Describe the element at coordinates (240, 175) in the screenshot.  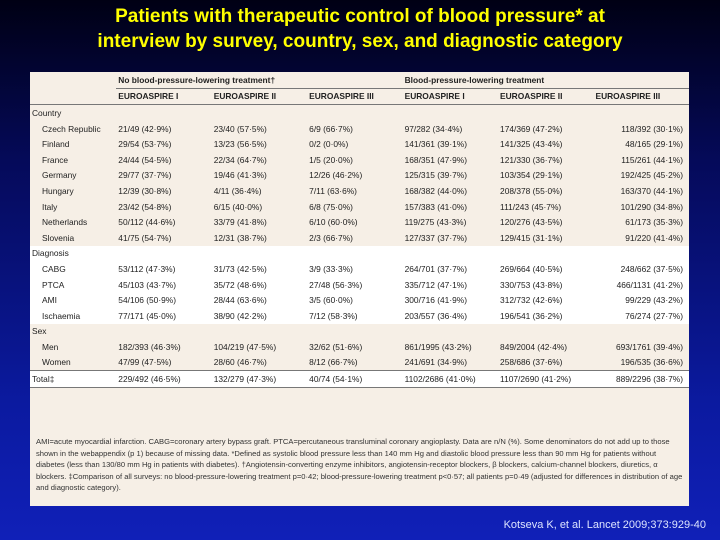
I see `table-cell: 19/46 (41·3%)` at that location.